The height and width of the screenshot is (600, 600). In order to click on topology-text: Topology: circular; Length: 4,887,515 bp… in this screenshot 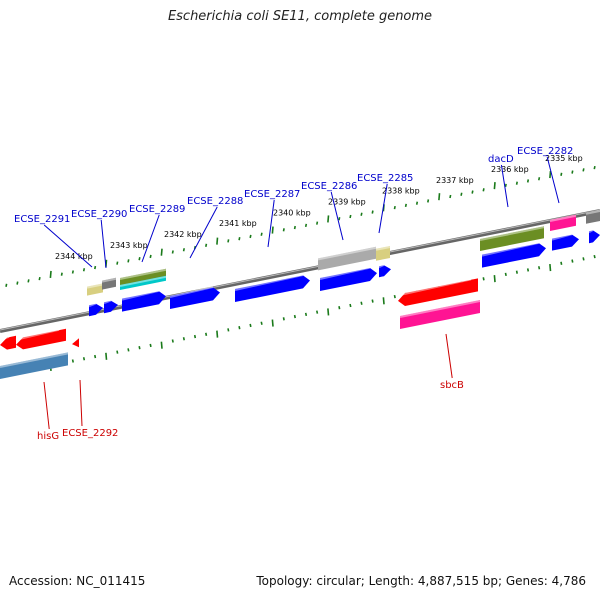, I will do `click(421, 581)`.